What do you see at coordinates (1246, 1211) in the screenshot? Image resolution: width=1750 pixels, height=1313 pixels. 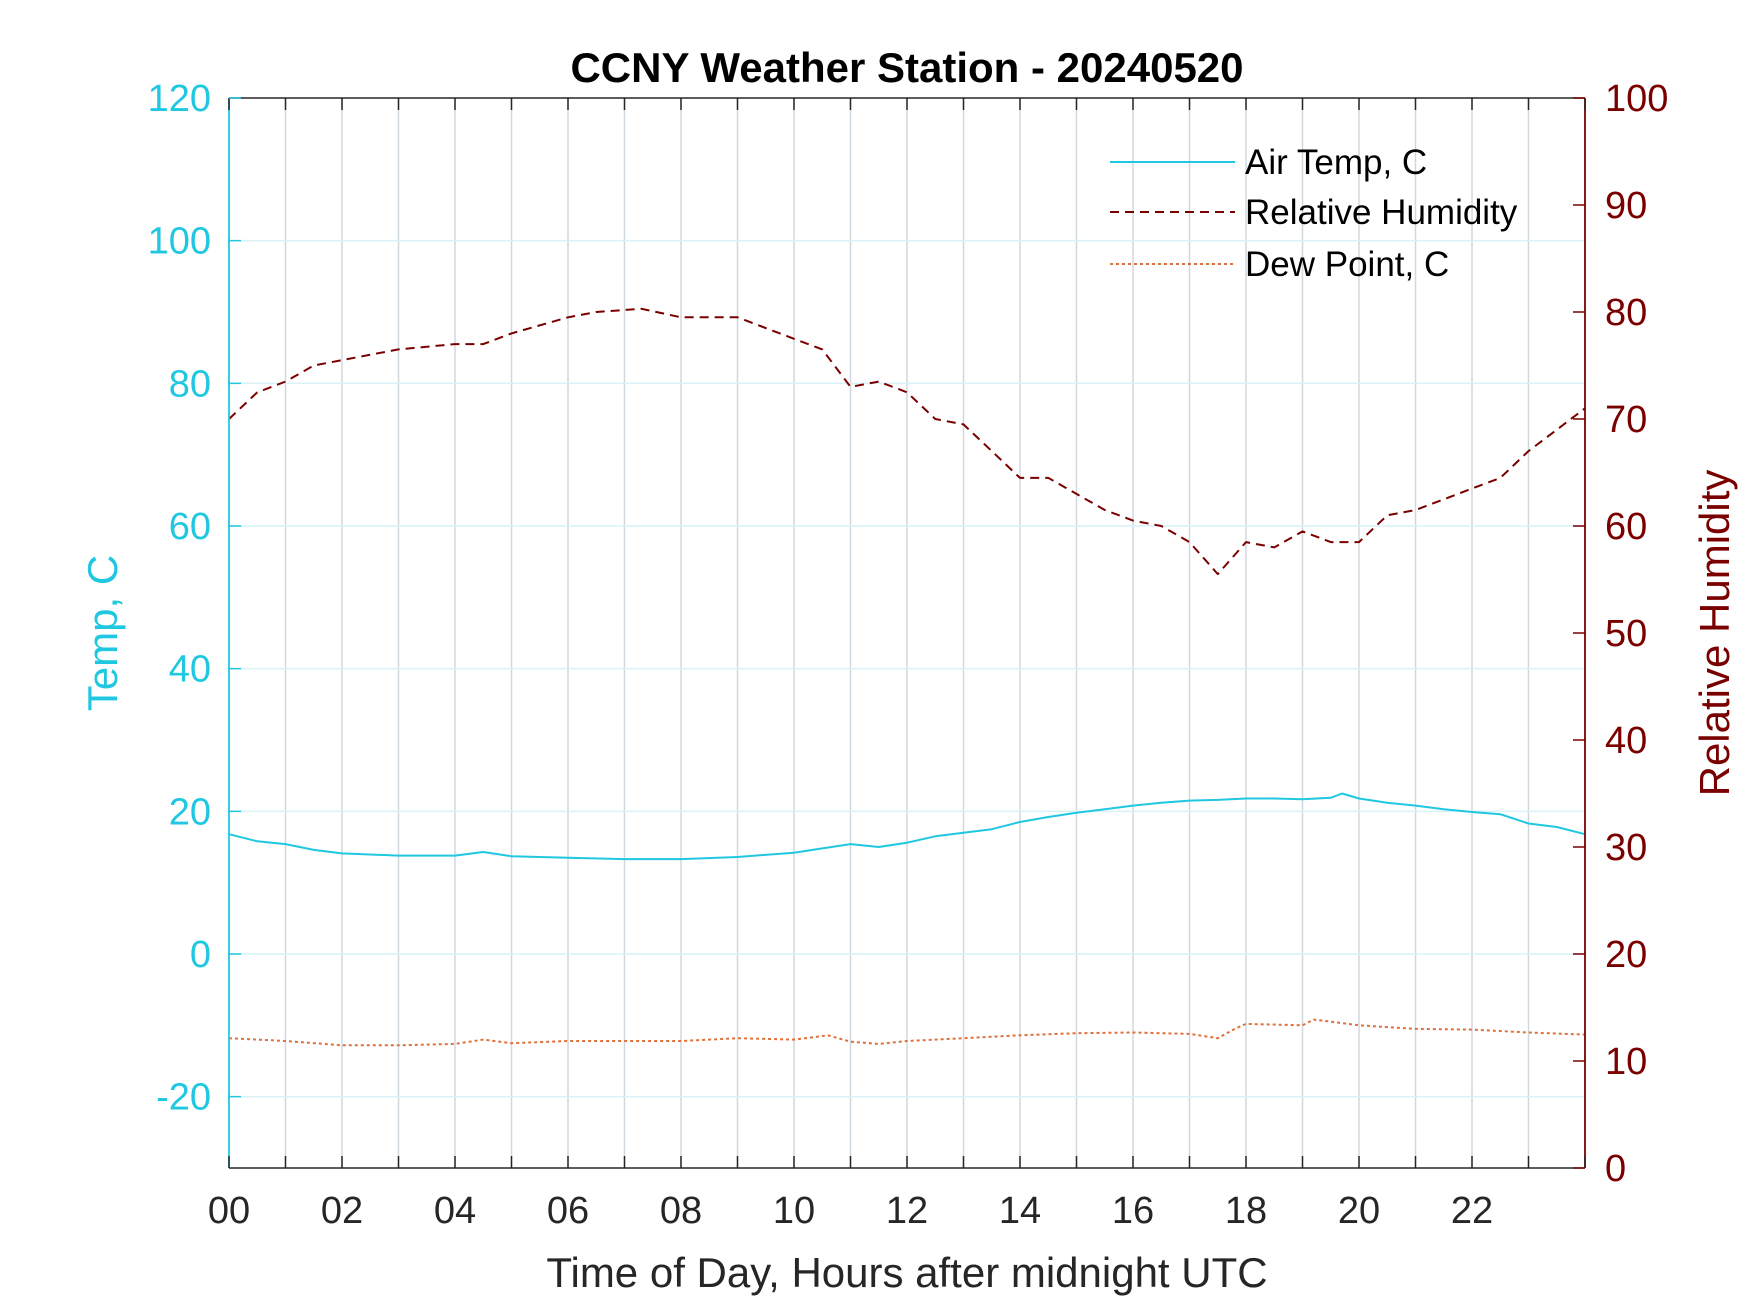 I see `x-tick-label: 18` at bounding box center [1246, 1211].